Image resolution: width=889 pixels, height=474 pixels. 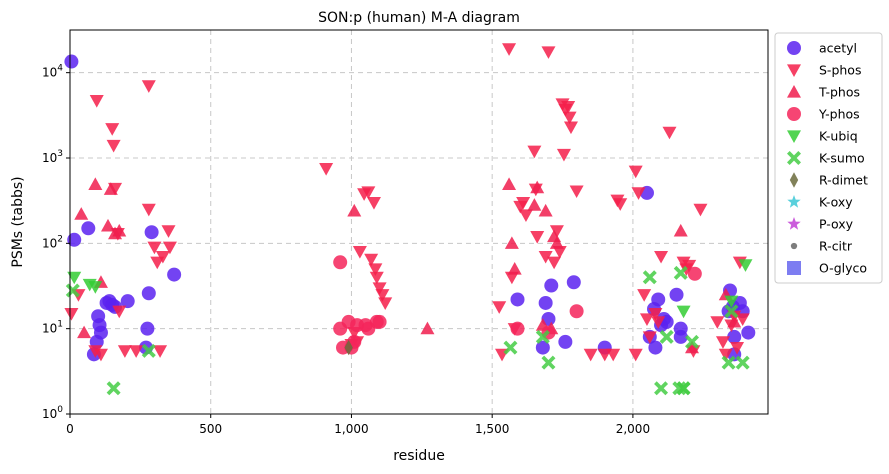 What do you see at coordinates (822, 136) in the screenshot?
I see `legend-item: K-ubiq` at bounding box center [822, 136].